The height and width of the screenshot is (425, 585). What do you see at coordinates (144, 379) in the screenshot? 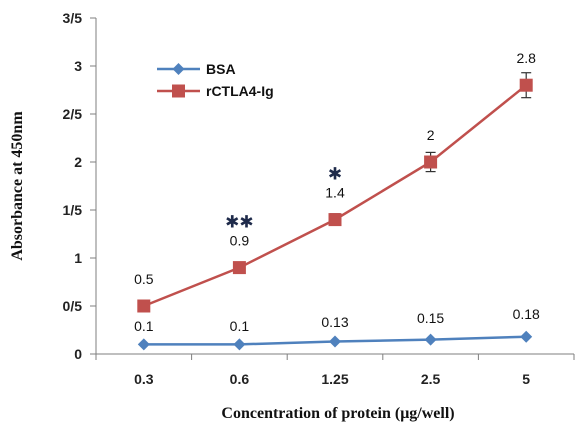
I see `x-tick-label: 0.3` at bounding box center [144, 379].